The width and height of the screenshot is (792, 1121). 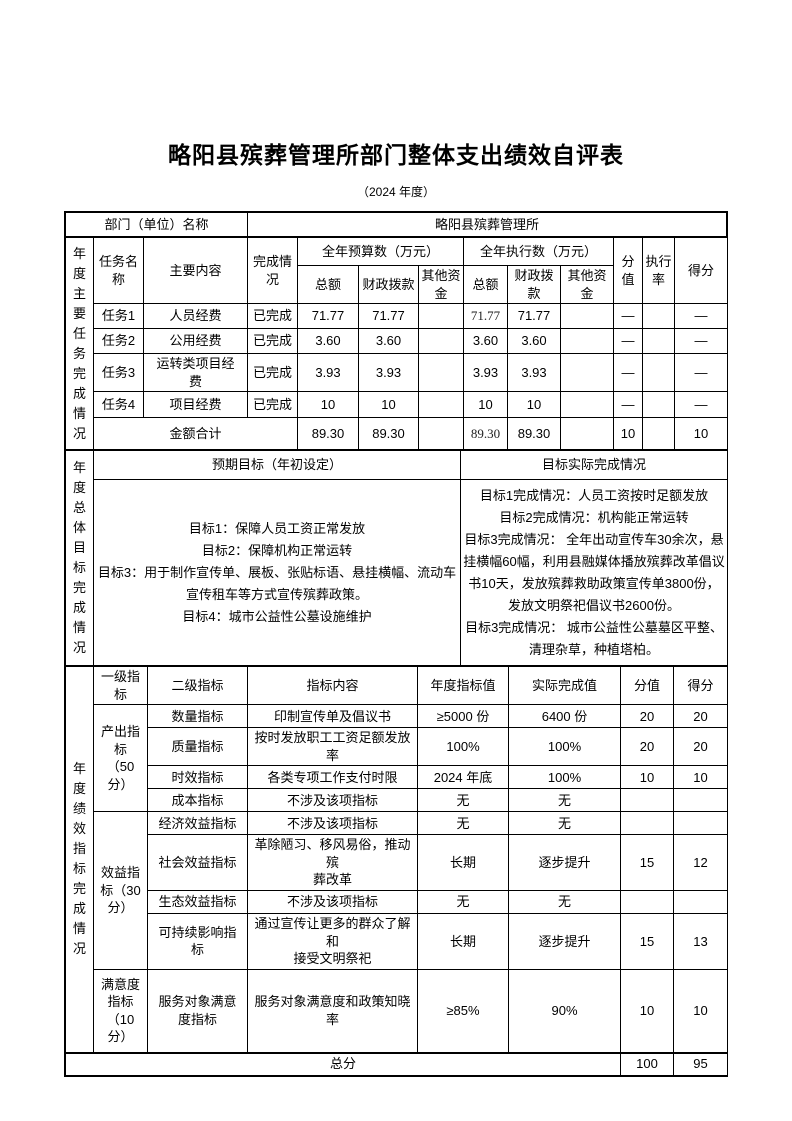 What do you see at coordinates (328, 434) in the screenshot?
I see `sum-budget-total: 89.30` at bounding box center [328, 434].